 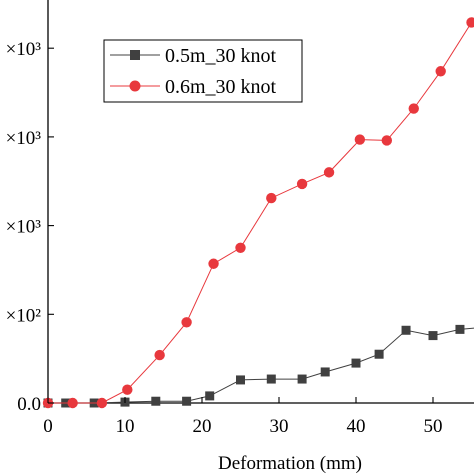 I want to click on legend-item-series-2: 0.6m_30 knot, so click(x=193, y=87).